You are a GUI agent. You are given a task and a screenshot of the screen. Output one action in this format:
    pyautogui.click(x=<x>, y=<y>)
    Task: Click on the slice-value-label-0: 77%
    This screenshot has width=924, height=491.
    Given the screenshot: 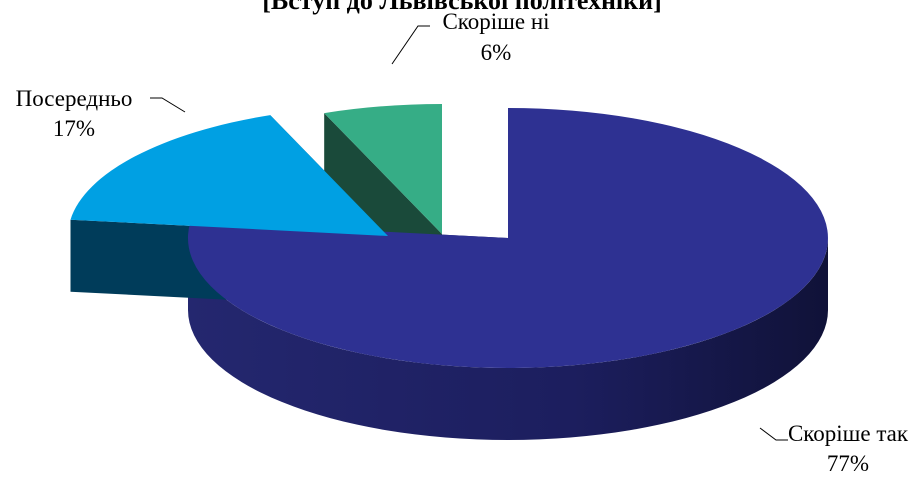 What is the action you would take?
    pyautogui.click(x=848, y=463)
    